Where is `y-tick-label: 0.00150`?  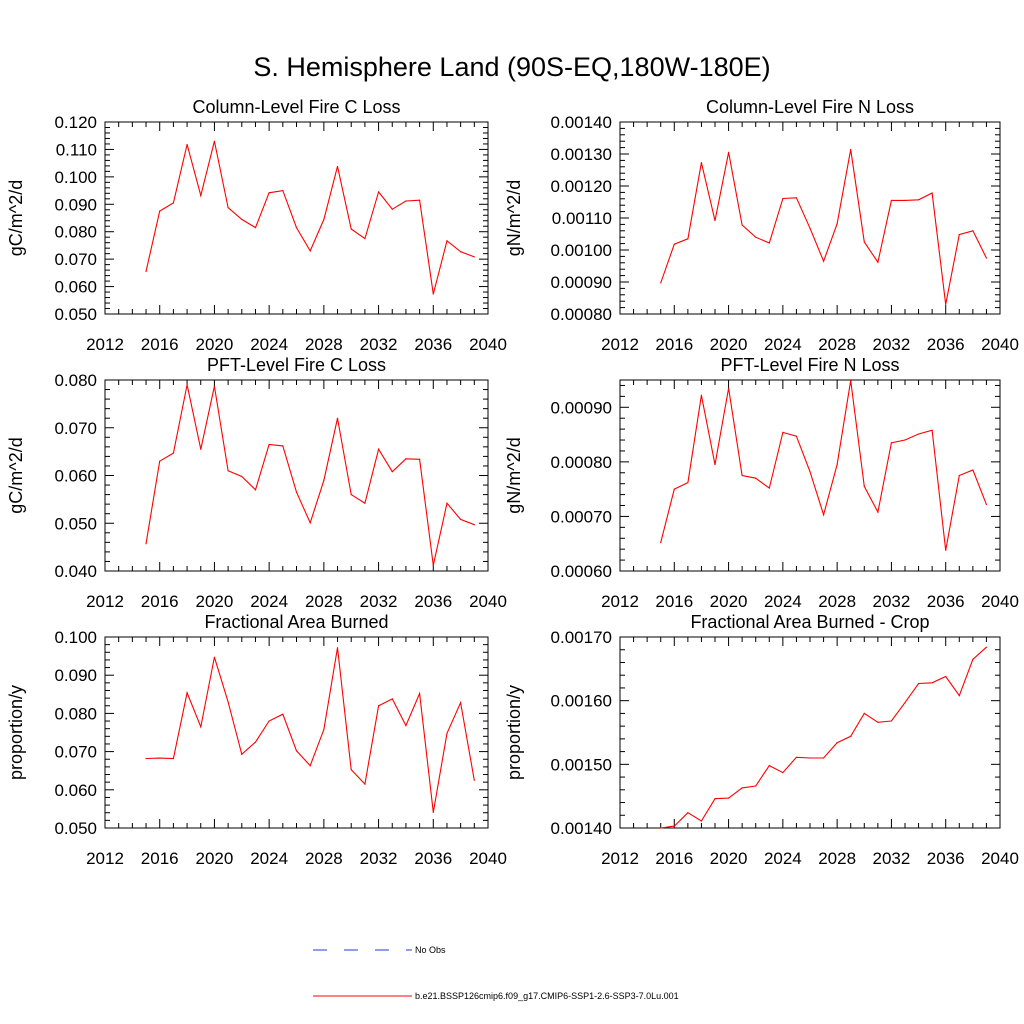 y-tick-label: 0.00150 is located at coordinates (581, 764).